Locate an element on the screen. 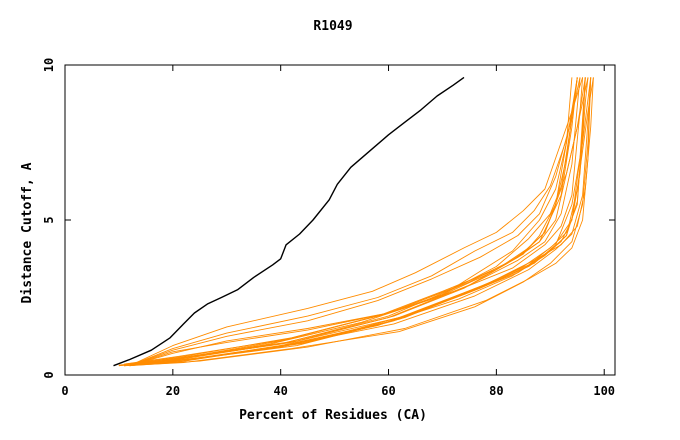 The width and height of the screenshot is (680, 440). y-tick-label: 0 is located at coordinates (49, 374).